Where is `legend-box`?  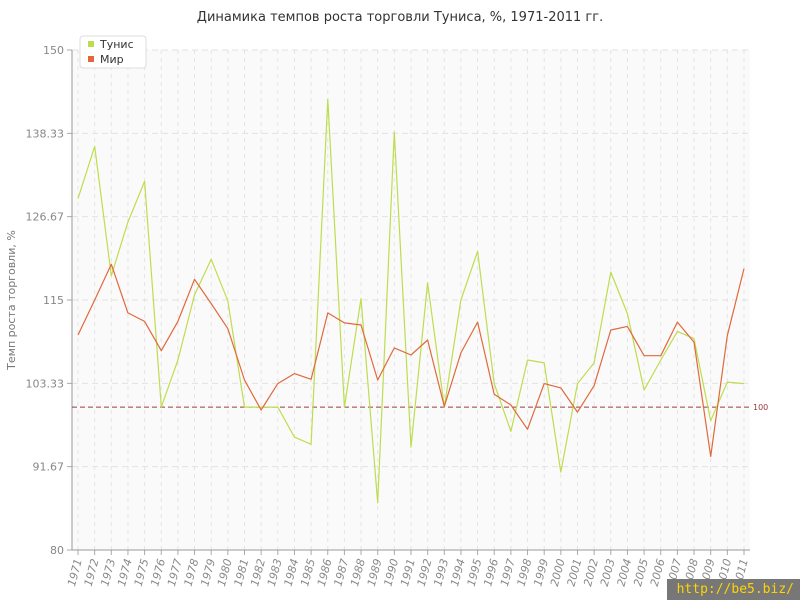 legend-box is located at coordinates (113, 52).